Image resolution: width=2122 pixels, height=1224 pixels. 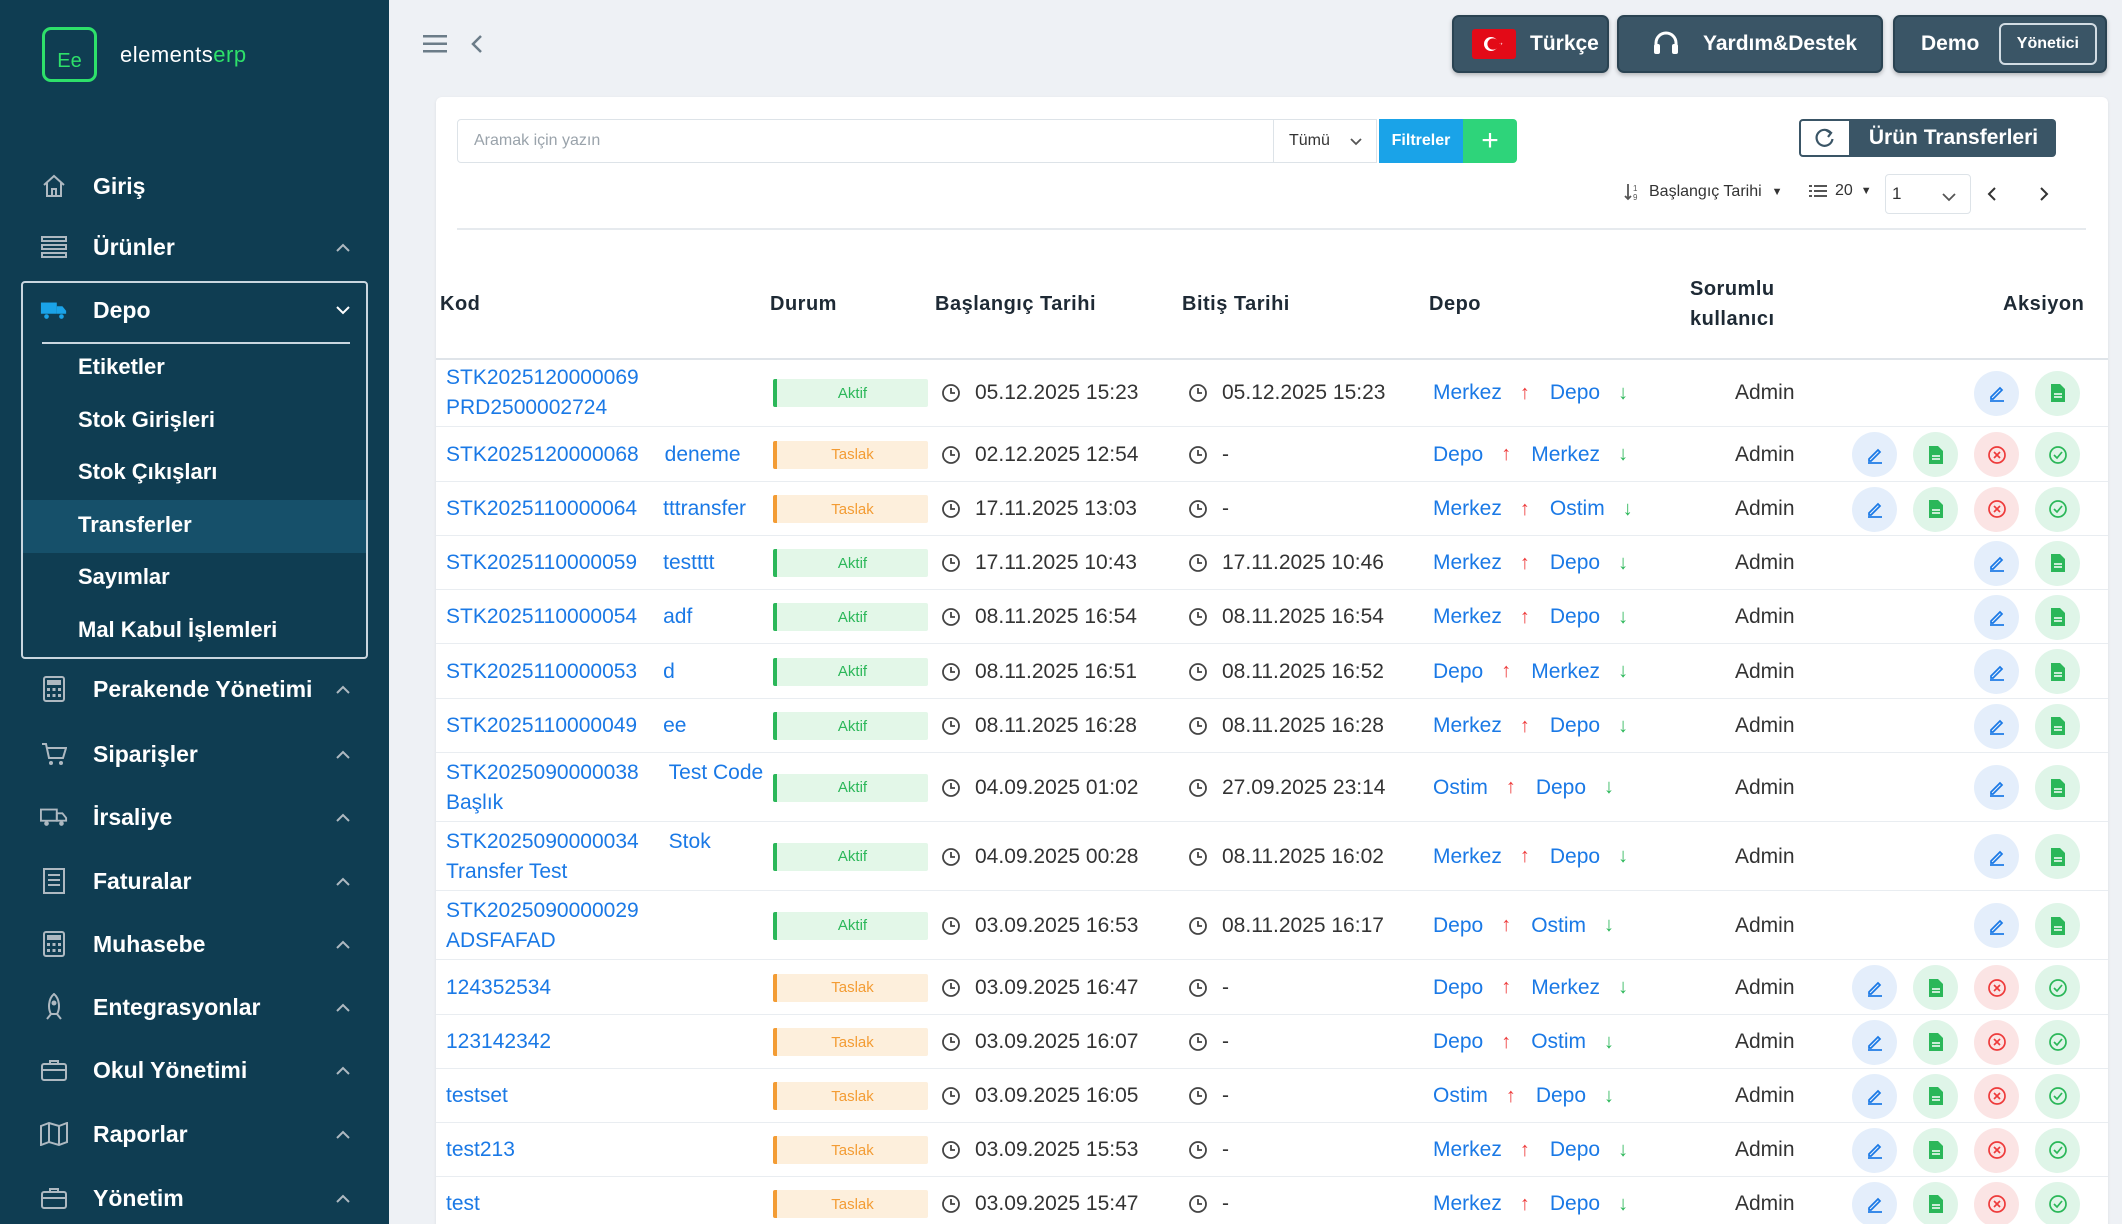 What do you see at coordinates (463, 1203) in the screenshot?
I see `transfer-code-link: test` at bounding box center [463, 1203].